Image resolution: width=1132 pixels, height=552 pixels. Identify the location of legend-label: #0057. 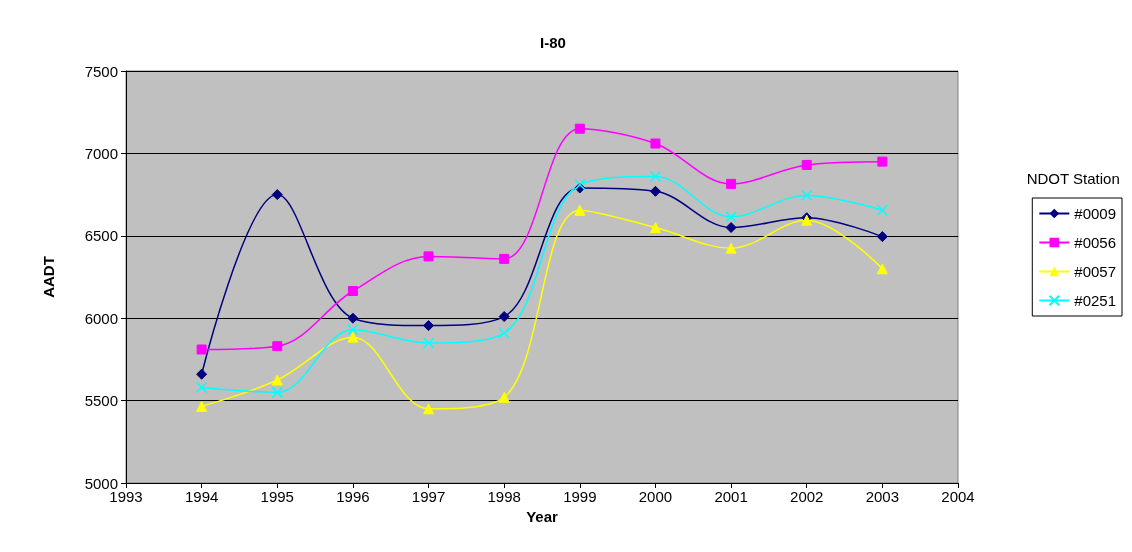
(1095, 271).